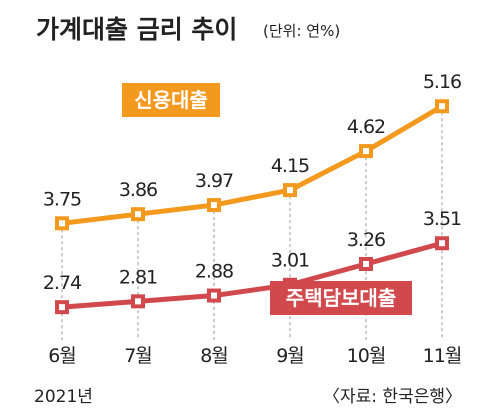  What do you see at coordinates (255, 356) in the screenshot?
I see `x-axis-tick-labels: 6월 7월 8월 9월 10월 11월` at bounding box center [255, 356].